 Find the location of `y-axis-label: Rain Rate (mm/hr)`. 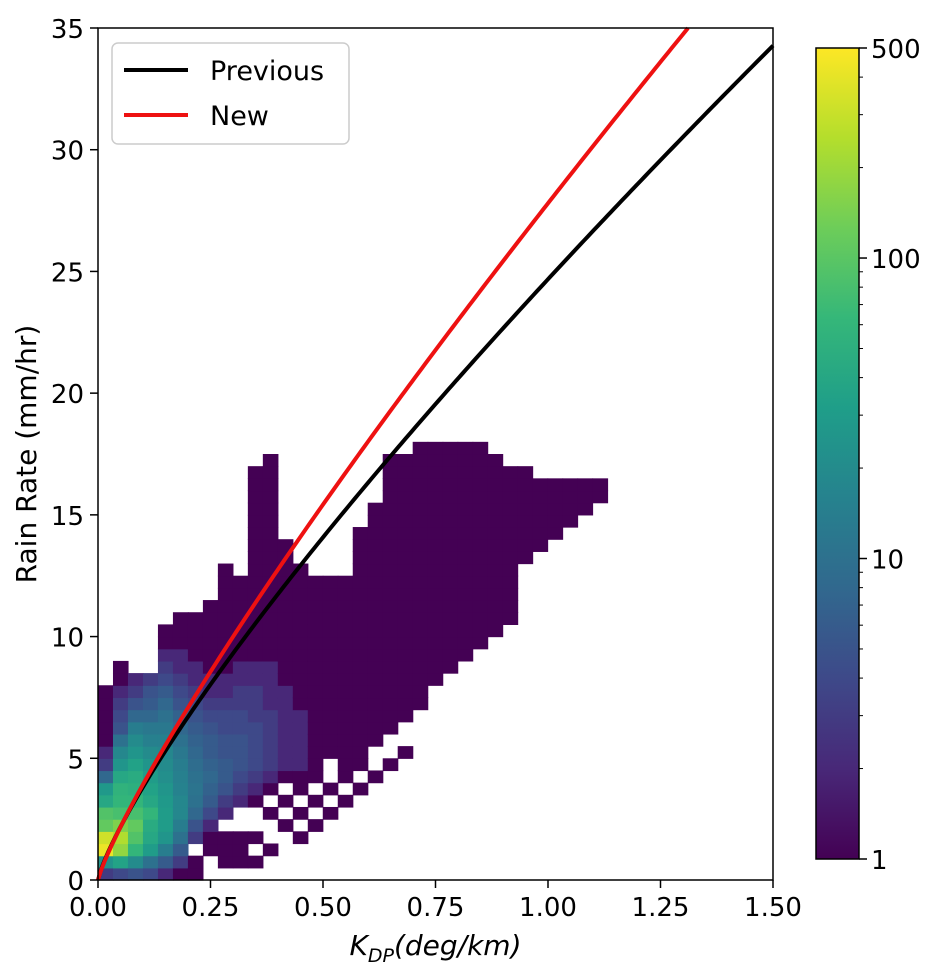

y-axis-label: Rain Rate (mm/hr) is located at coordinates (26, 454).